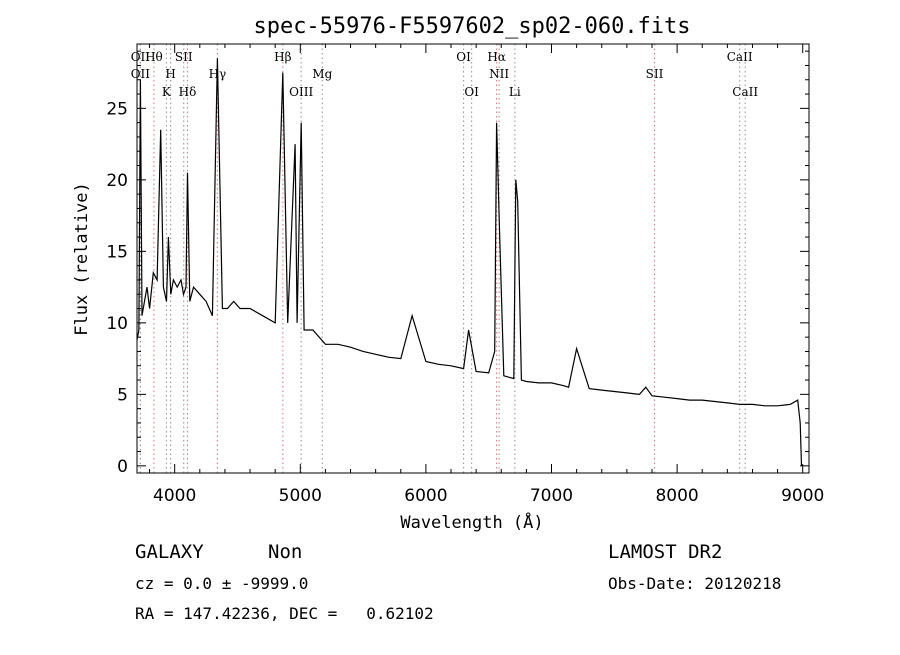  Describe the element at coordinates (169, 552) in the screenshot. I see `object-class: GALAXY` at that location.